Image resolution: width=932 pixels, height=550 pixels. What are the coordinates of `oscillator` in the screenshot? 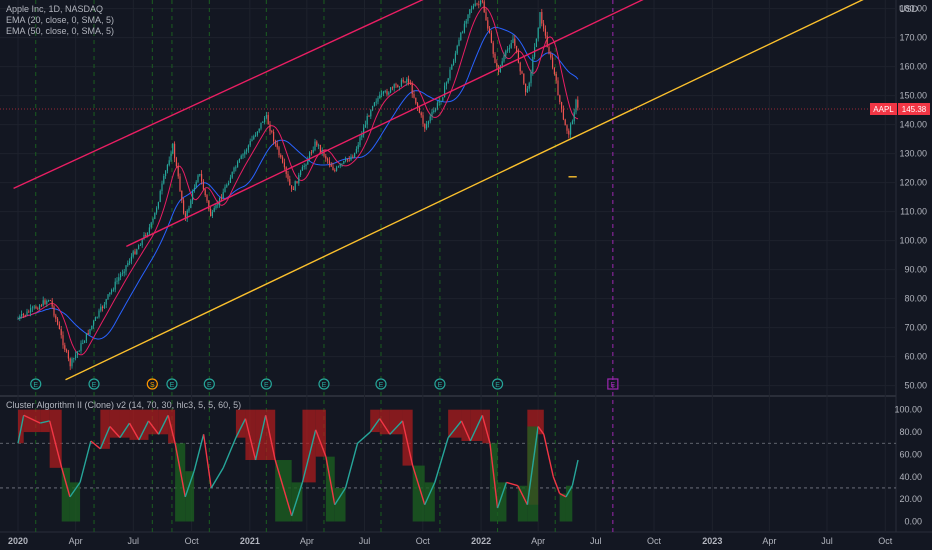 It's located at (298, 465).